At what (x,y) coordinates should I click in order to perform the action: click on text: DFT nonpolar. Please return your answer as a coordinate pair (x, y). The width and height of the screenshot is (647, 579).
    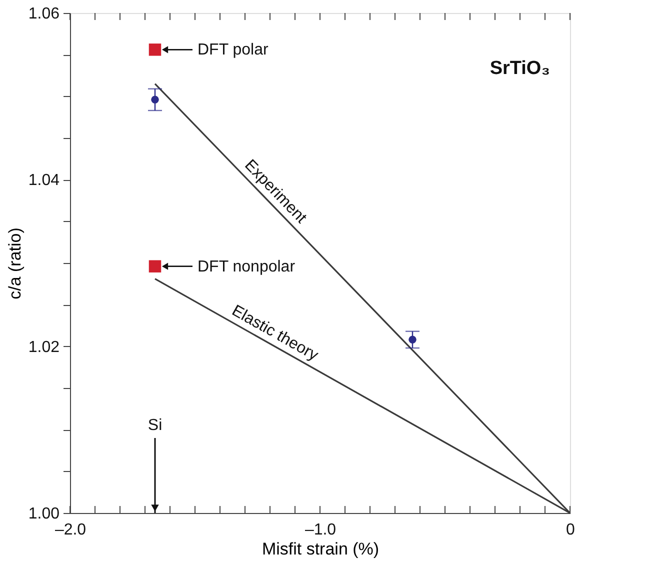
    Looking at the image, I should click on (247, 267).